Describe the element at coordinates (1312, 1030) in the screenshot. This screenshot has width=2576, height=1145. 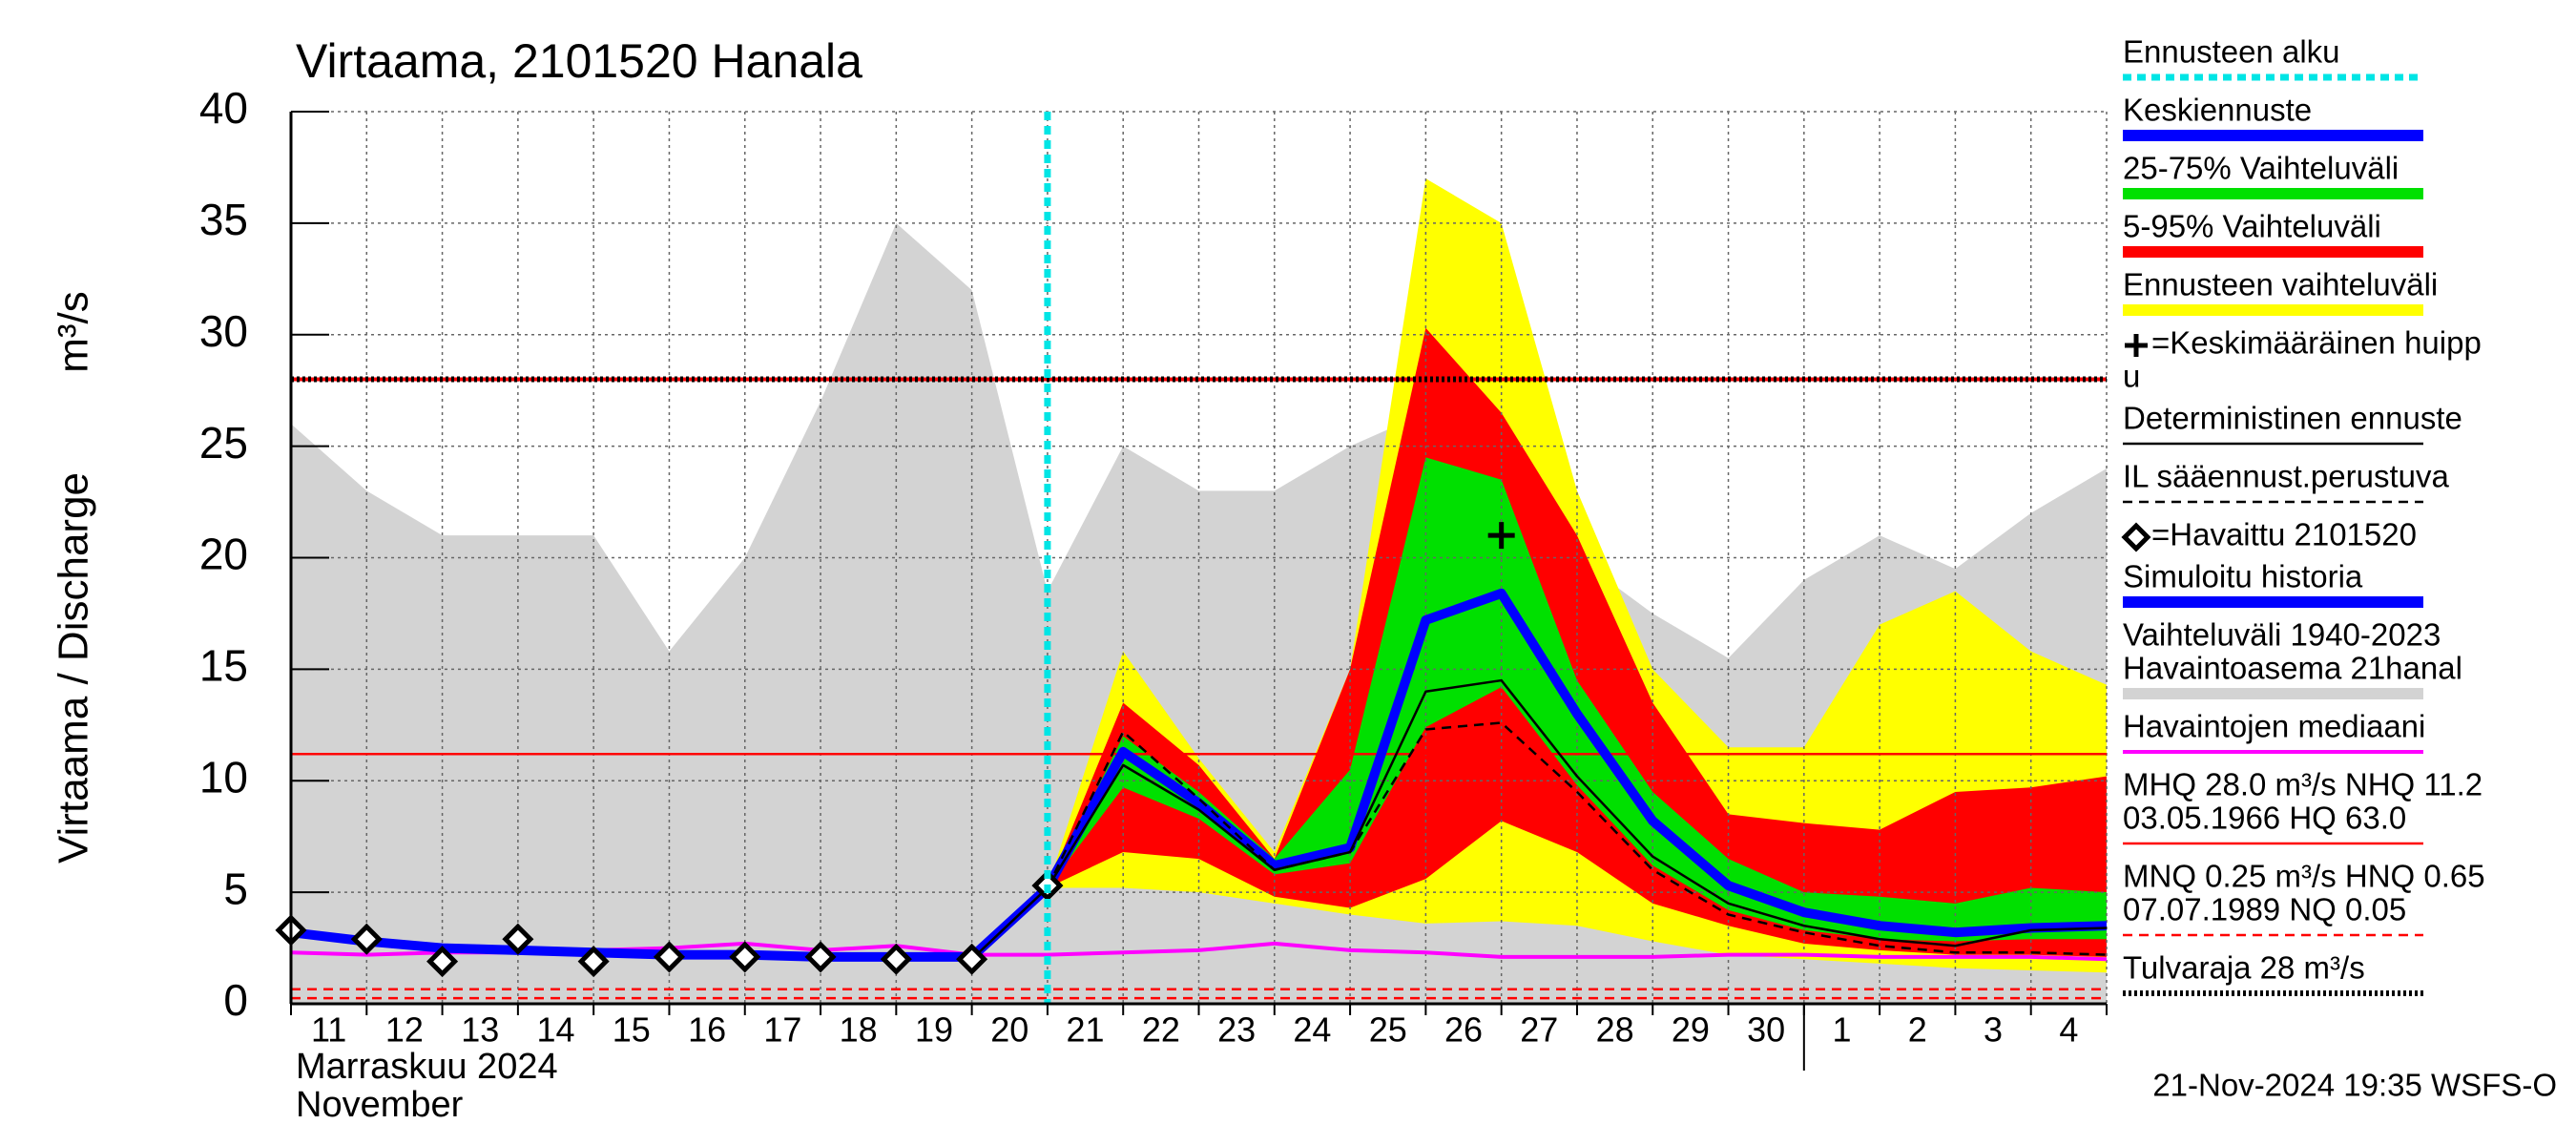
I see `x-tick-label: 24` at that location.